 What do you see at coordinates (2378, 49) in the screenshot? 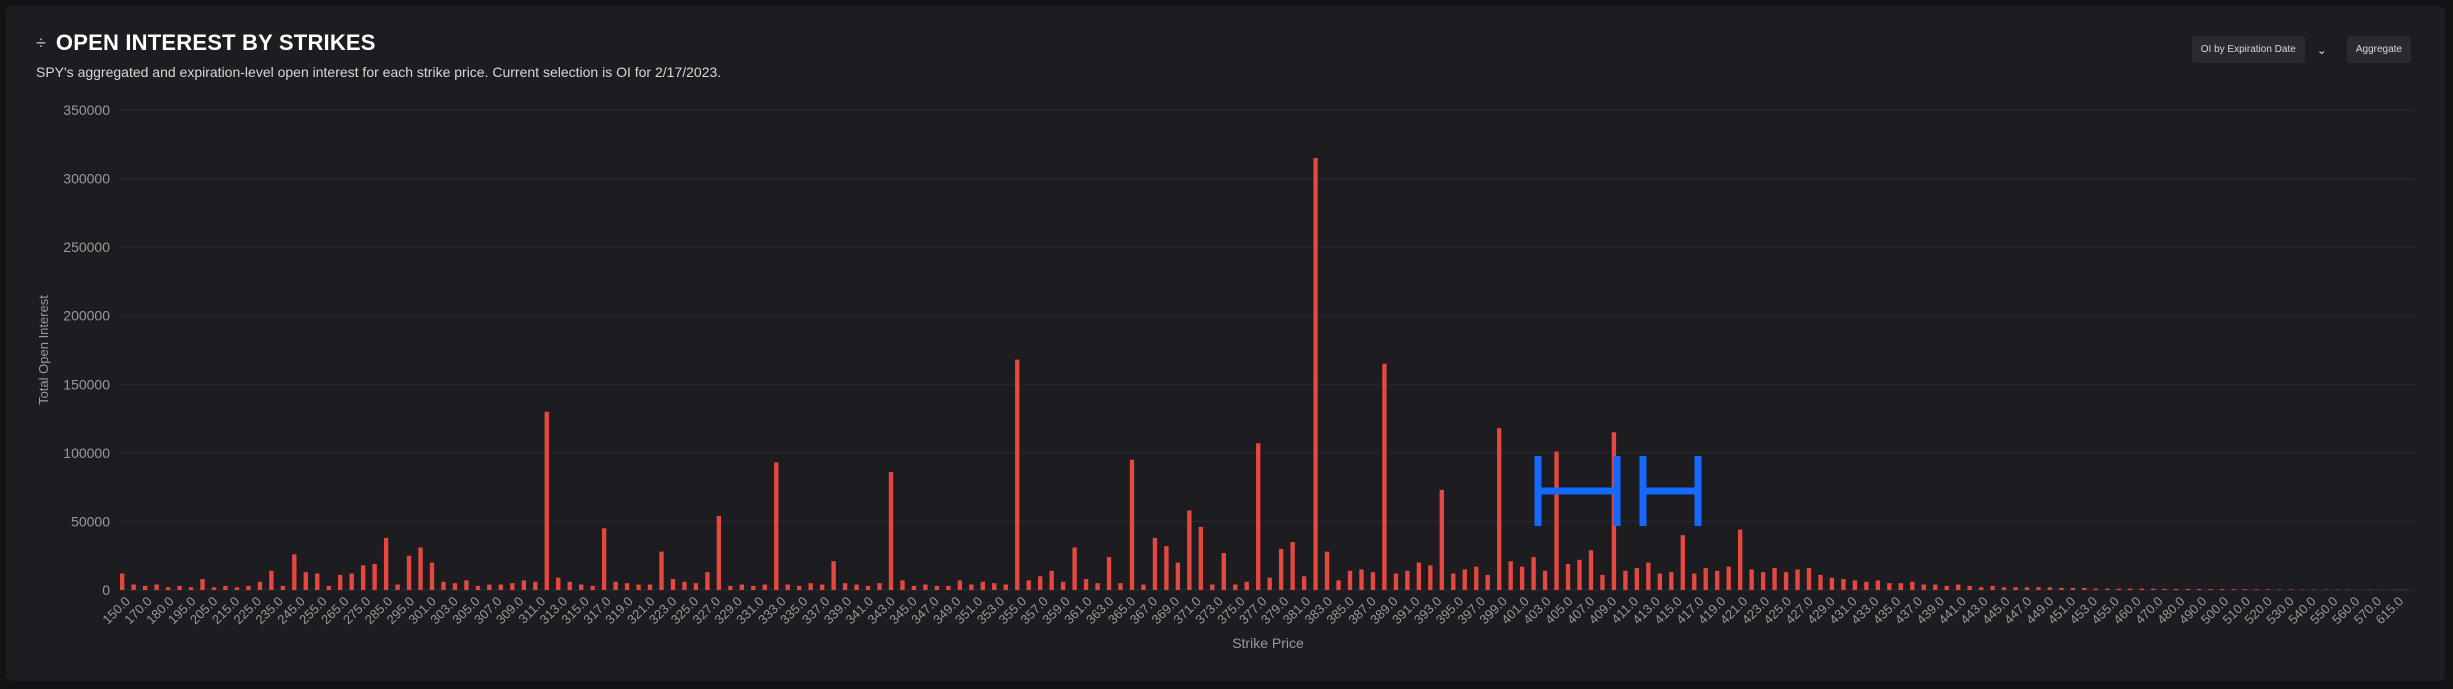
I see `aggregate-button: Aggregate` at bounding box center [2378, 49].